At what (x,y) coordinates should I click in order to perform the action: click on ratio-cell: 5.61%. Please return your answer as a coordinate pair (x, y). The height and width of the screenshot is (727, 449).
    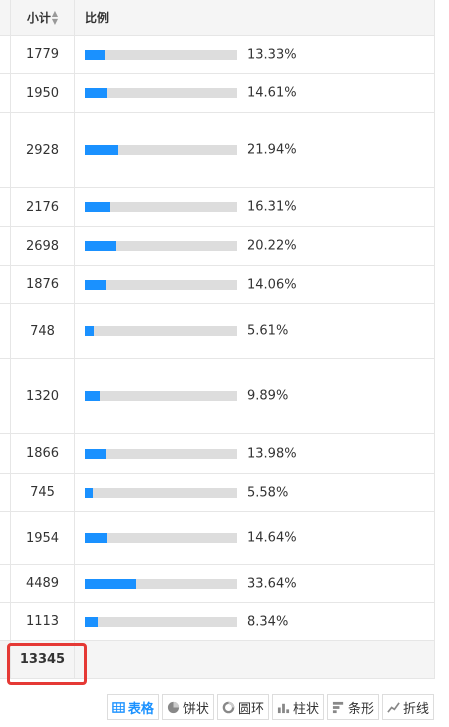
    Looking at the image, I should click on (254, 331).